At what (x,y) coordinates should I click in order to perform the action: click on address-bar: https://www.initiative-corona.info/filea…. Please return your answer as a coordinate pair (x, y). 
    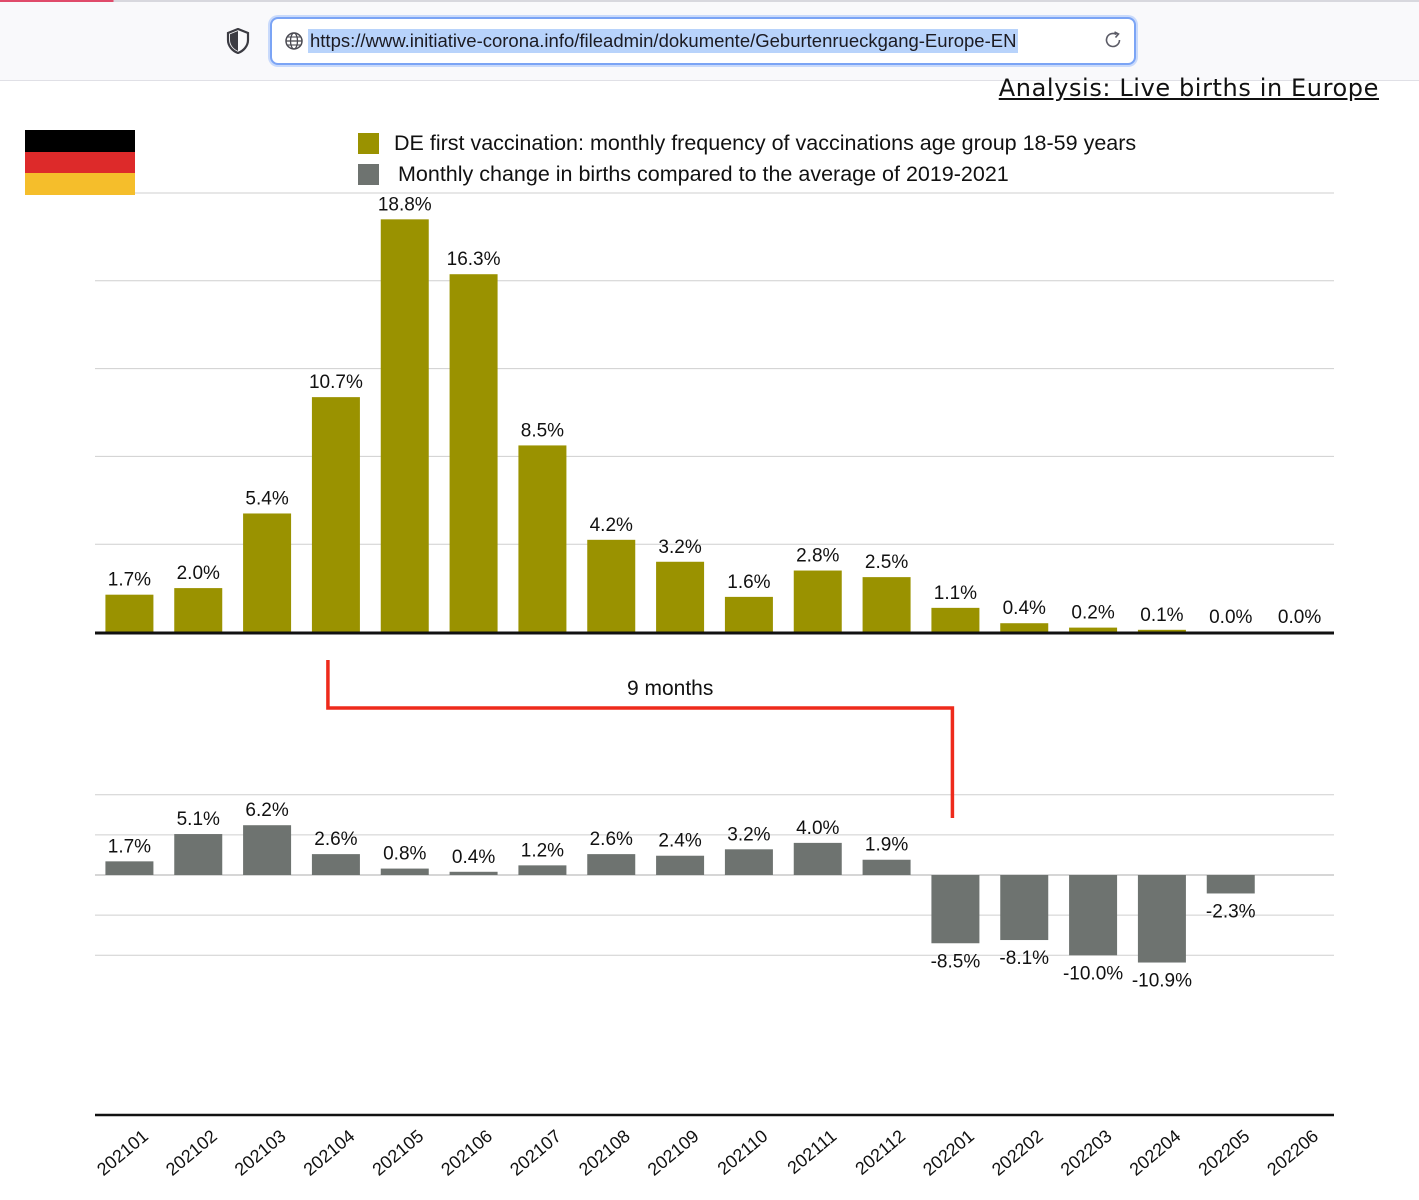
    Looking at the image, I should click on (703, 41).